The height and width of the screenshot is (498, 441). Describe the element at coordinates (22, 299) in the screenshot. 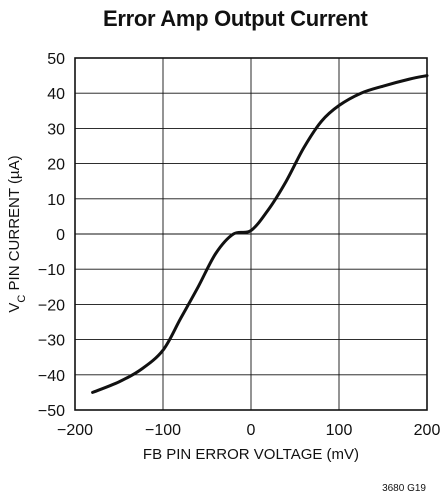

I see `y-axis-label-subscript: C` at that location.